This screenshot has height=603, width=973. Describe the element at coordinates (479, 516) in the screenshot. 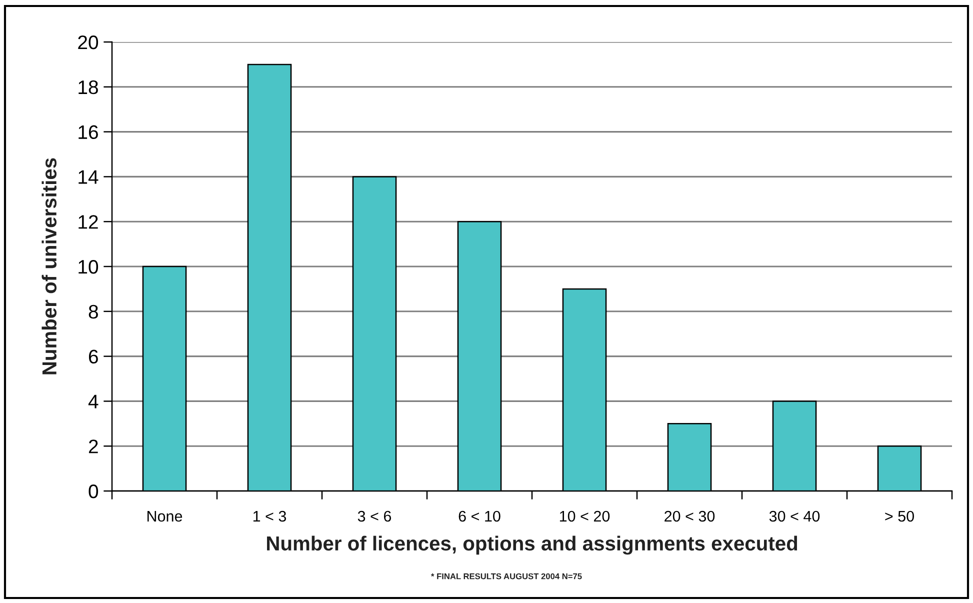

I see `x-tick-label: 6 < 10` at that location.